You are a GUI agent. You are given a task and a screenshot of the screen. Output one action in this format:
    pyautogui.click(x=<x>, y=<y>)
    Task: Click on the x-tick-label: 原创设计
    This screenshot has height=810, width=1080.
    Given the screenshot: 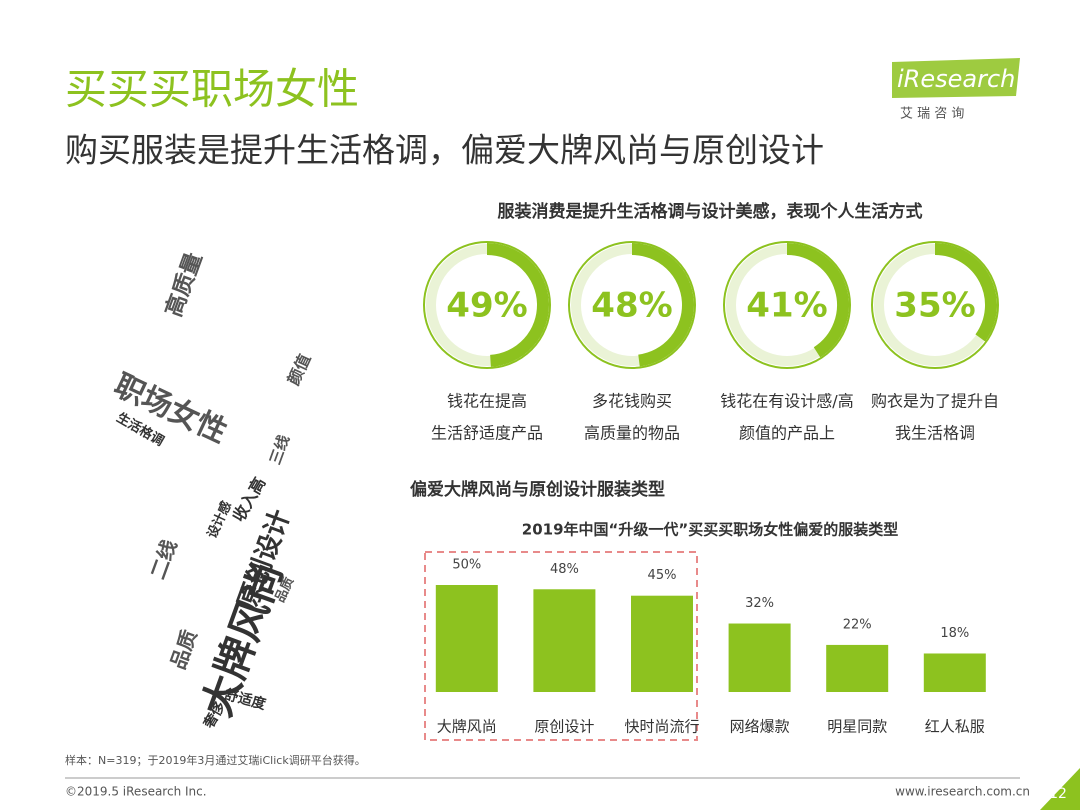 What is the action you would take?
    pyautogui.click(x=564, y=727)
    